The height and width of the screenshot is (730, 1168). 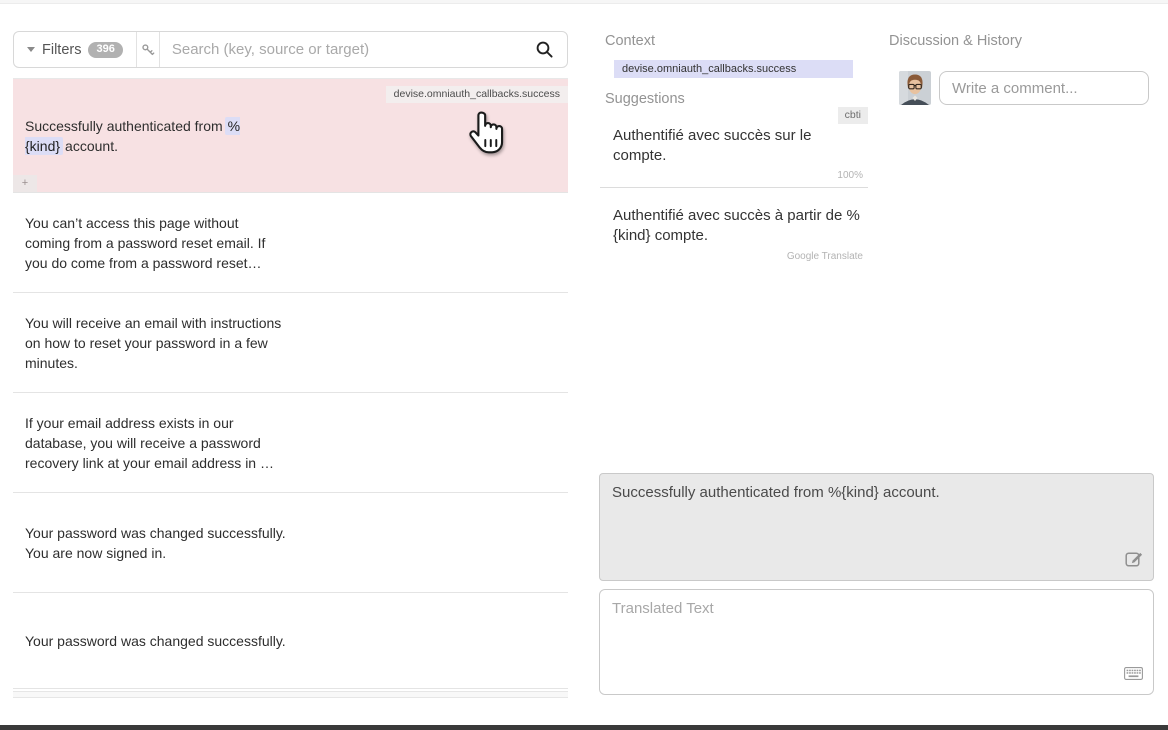 I want to click on comment-row, so click(x=1024, y=88).